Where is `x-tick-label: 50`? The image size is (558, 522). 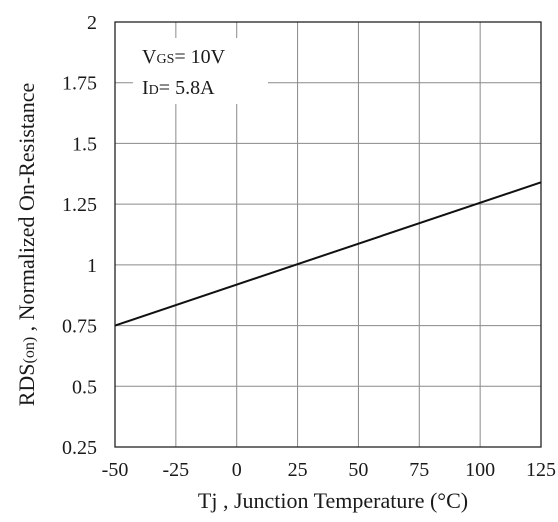 x-tick-label: 50 is located at coordinates (358, 470).